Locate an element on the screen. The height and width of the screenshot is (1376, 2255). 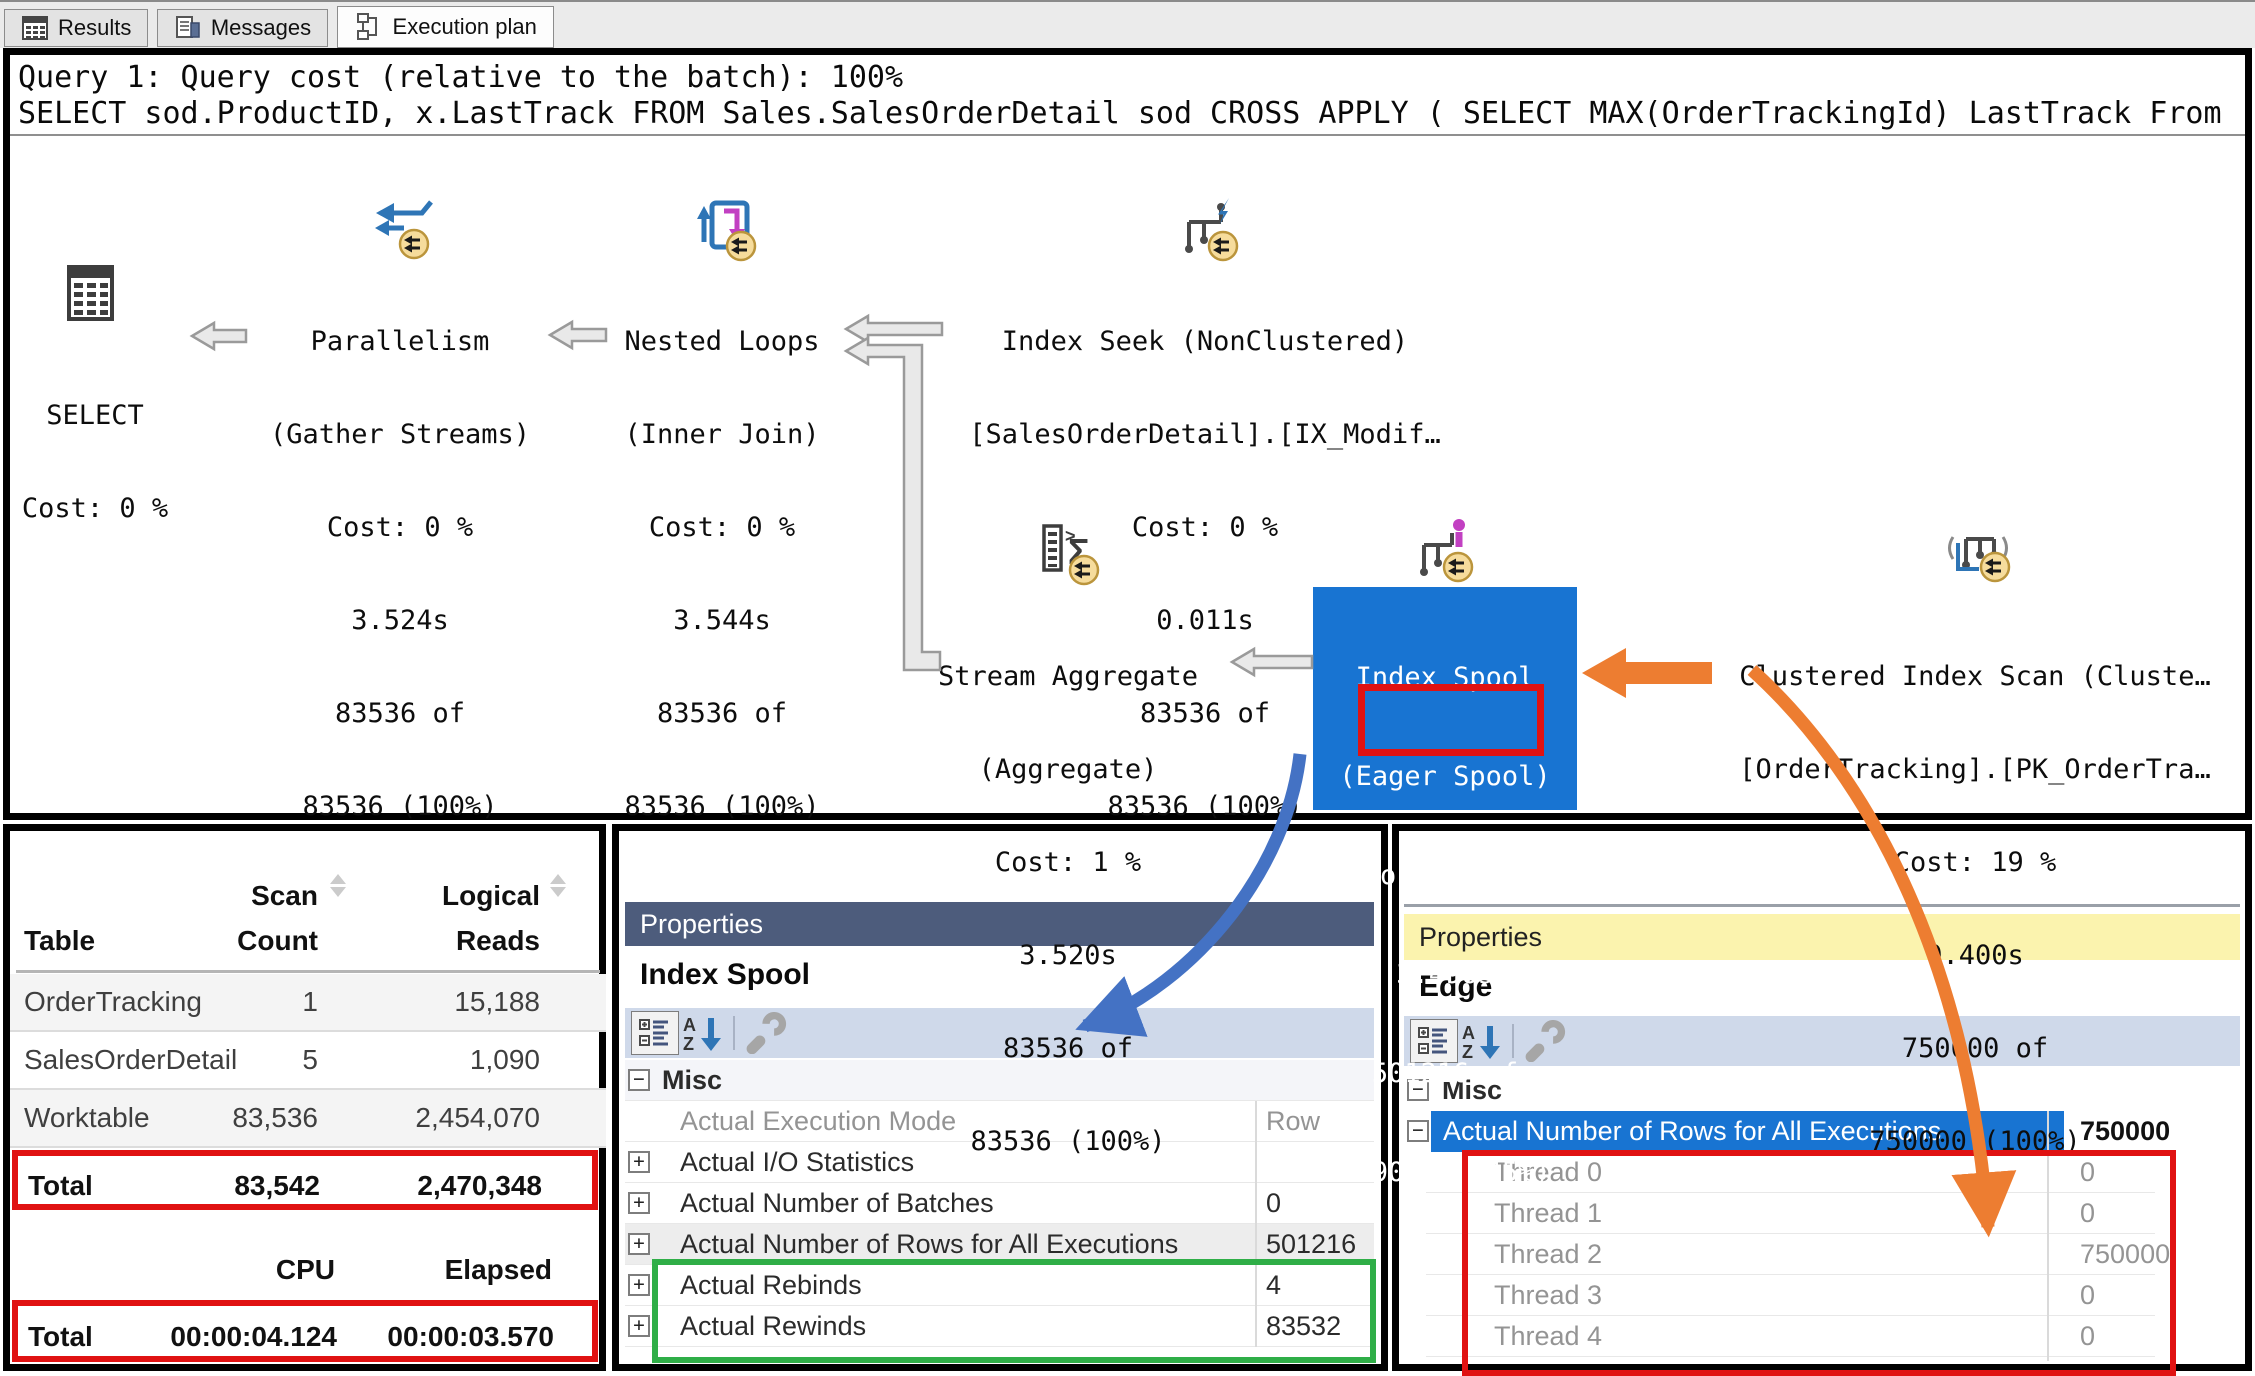
node-time: 3.496s is located at coordinates (1445, 974).